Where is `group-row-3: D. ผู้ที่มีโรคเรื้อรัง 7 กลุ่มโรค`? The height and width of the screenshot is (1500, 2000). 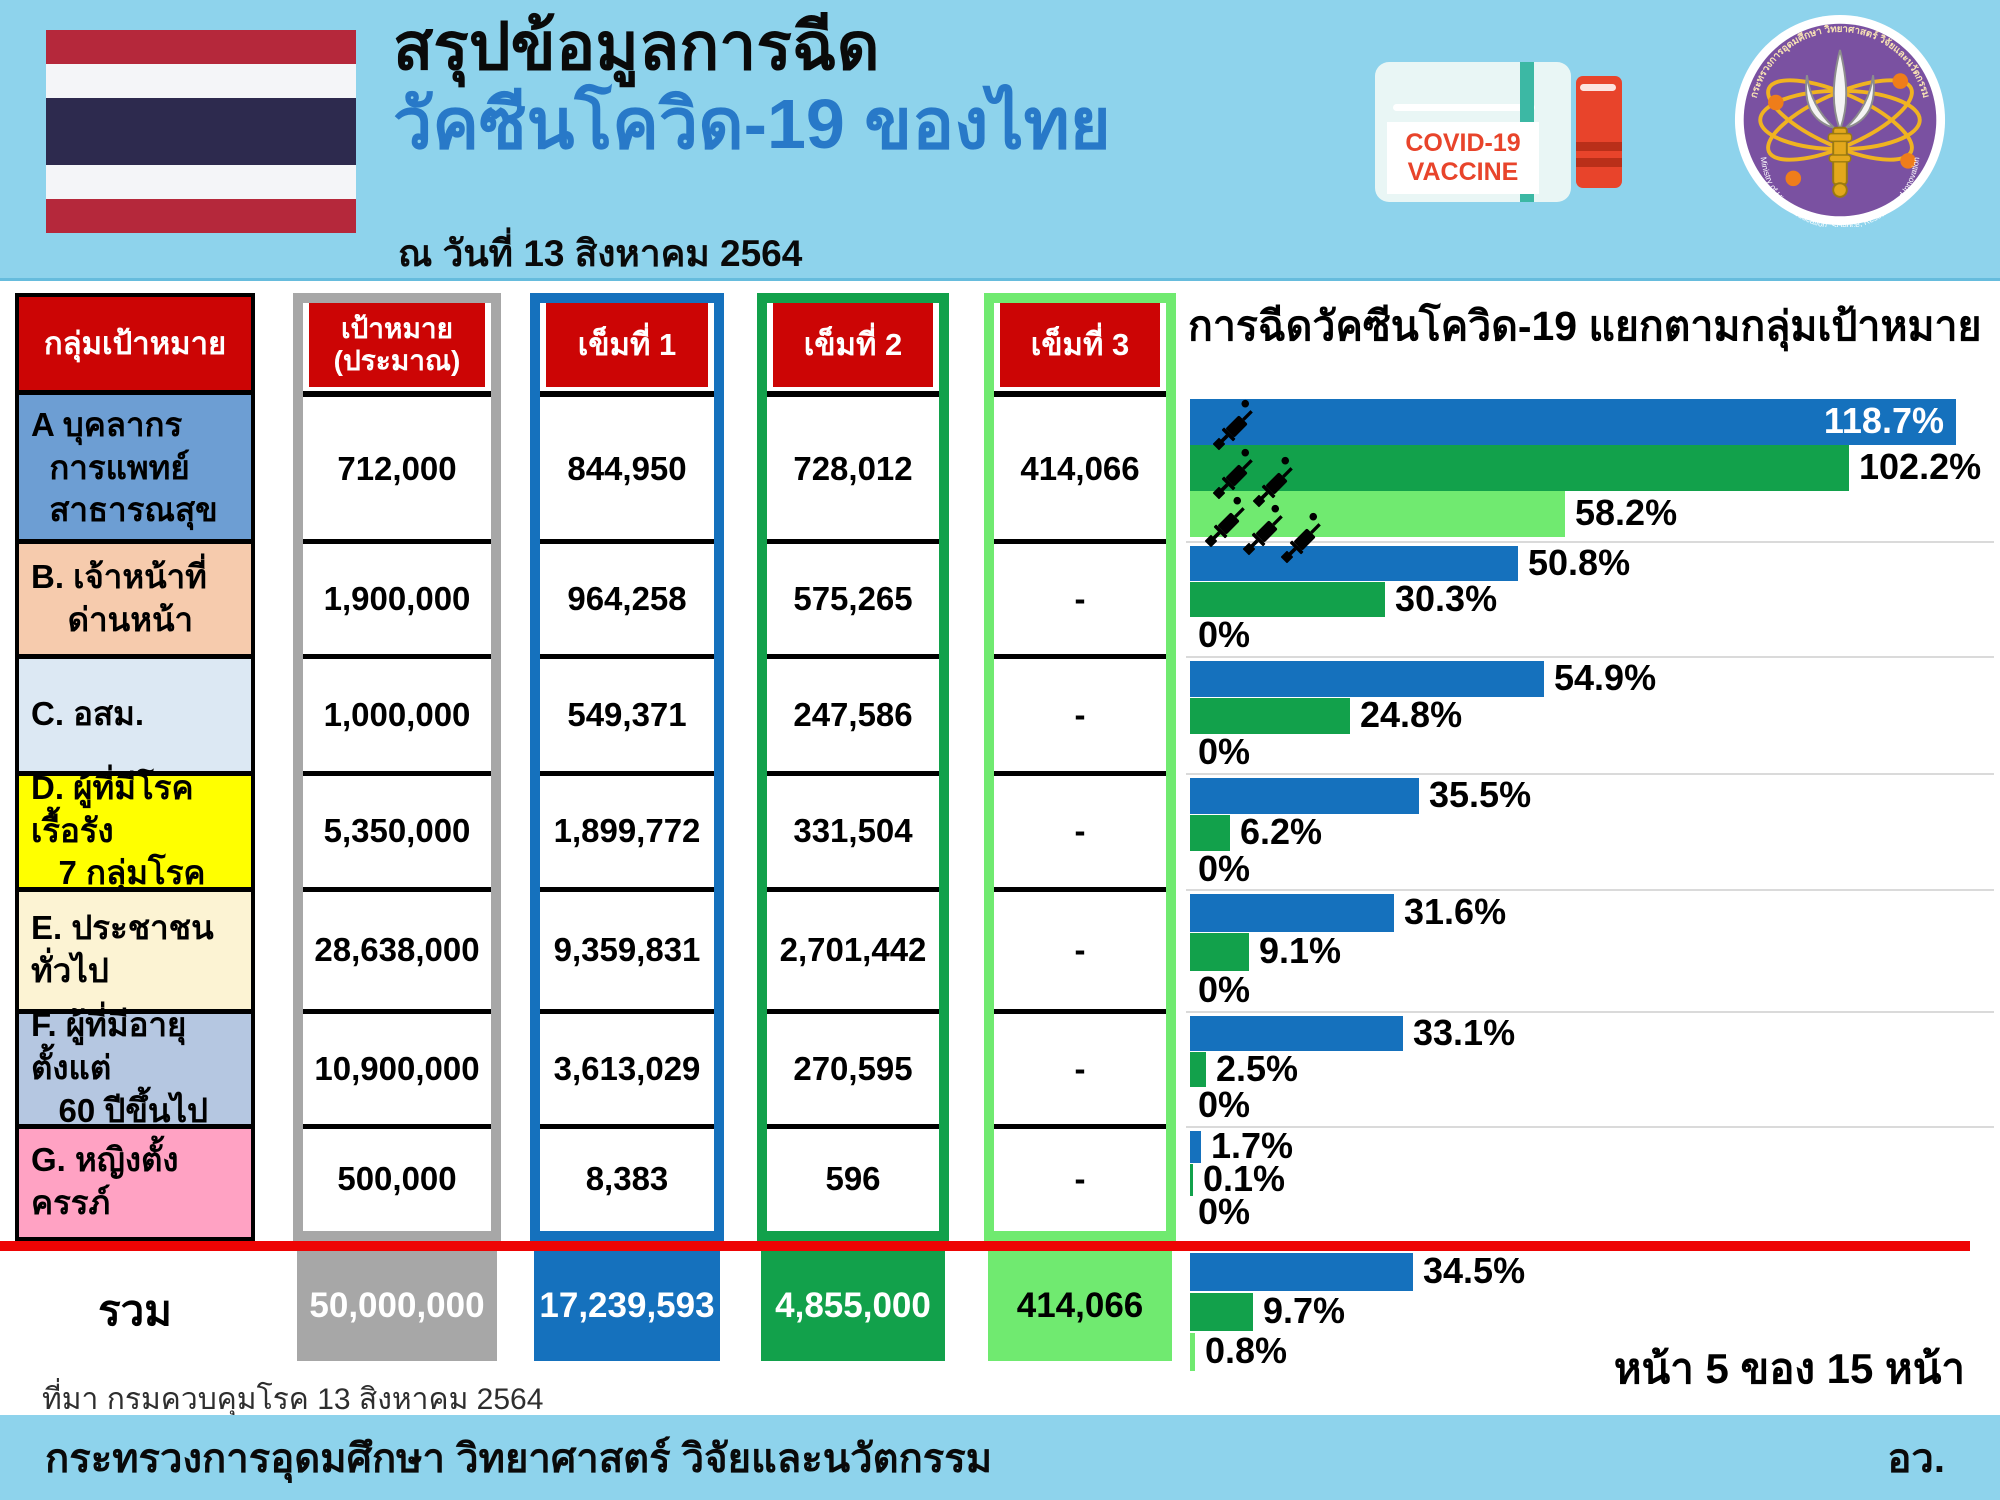
group-row-3: D. ผู้ที่มีโรคเรื้อรัง 7 กลุ่มโรค is located at coordinates (135, 830).